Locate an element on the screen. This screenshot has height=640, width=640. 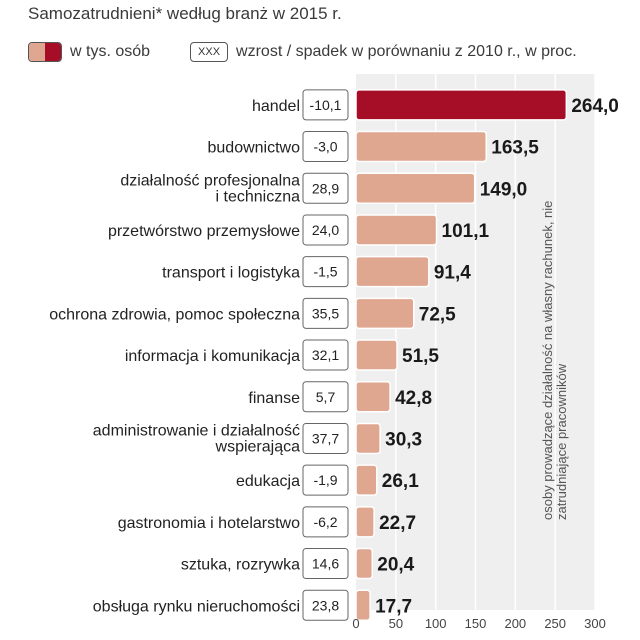
value-label: 42,8 is located at coordinates (413, 398).